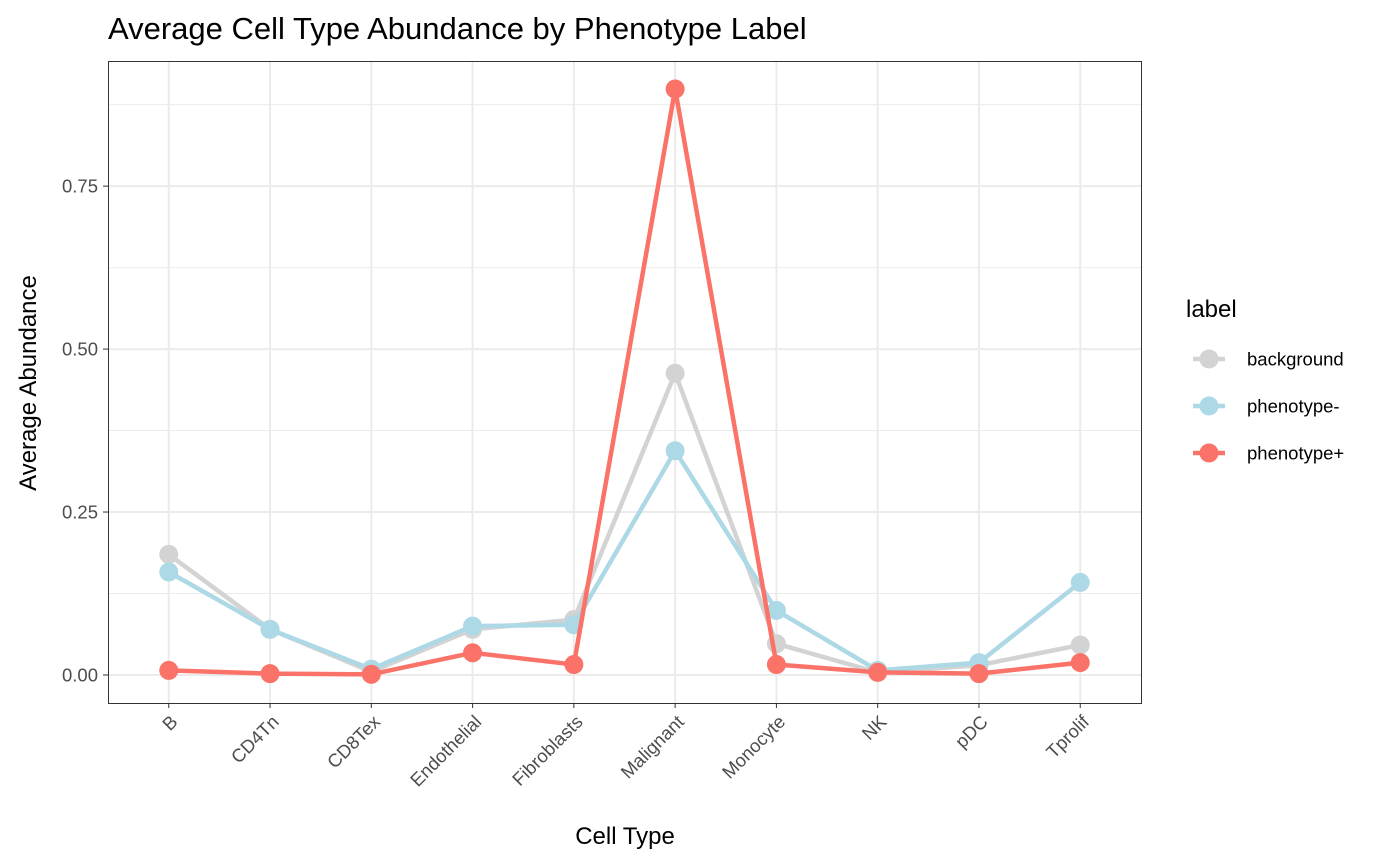  Describe the element at coordinates (625, 836) in the screenshot. I see `x-axis-title: Cell Type` at that location.